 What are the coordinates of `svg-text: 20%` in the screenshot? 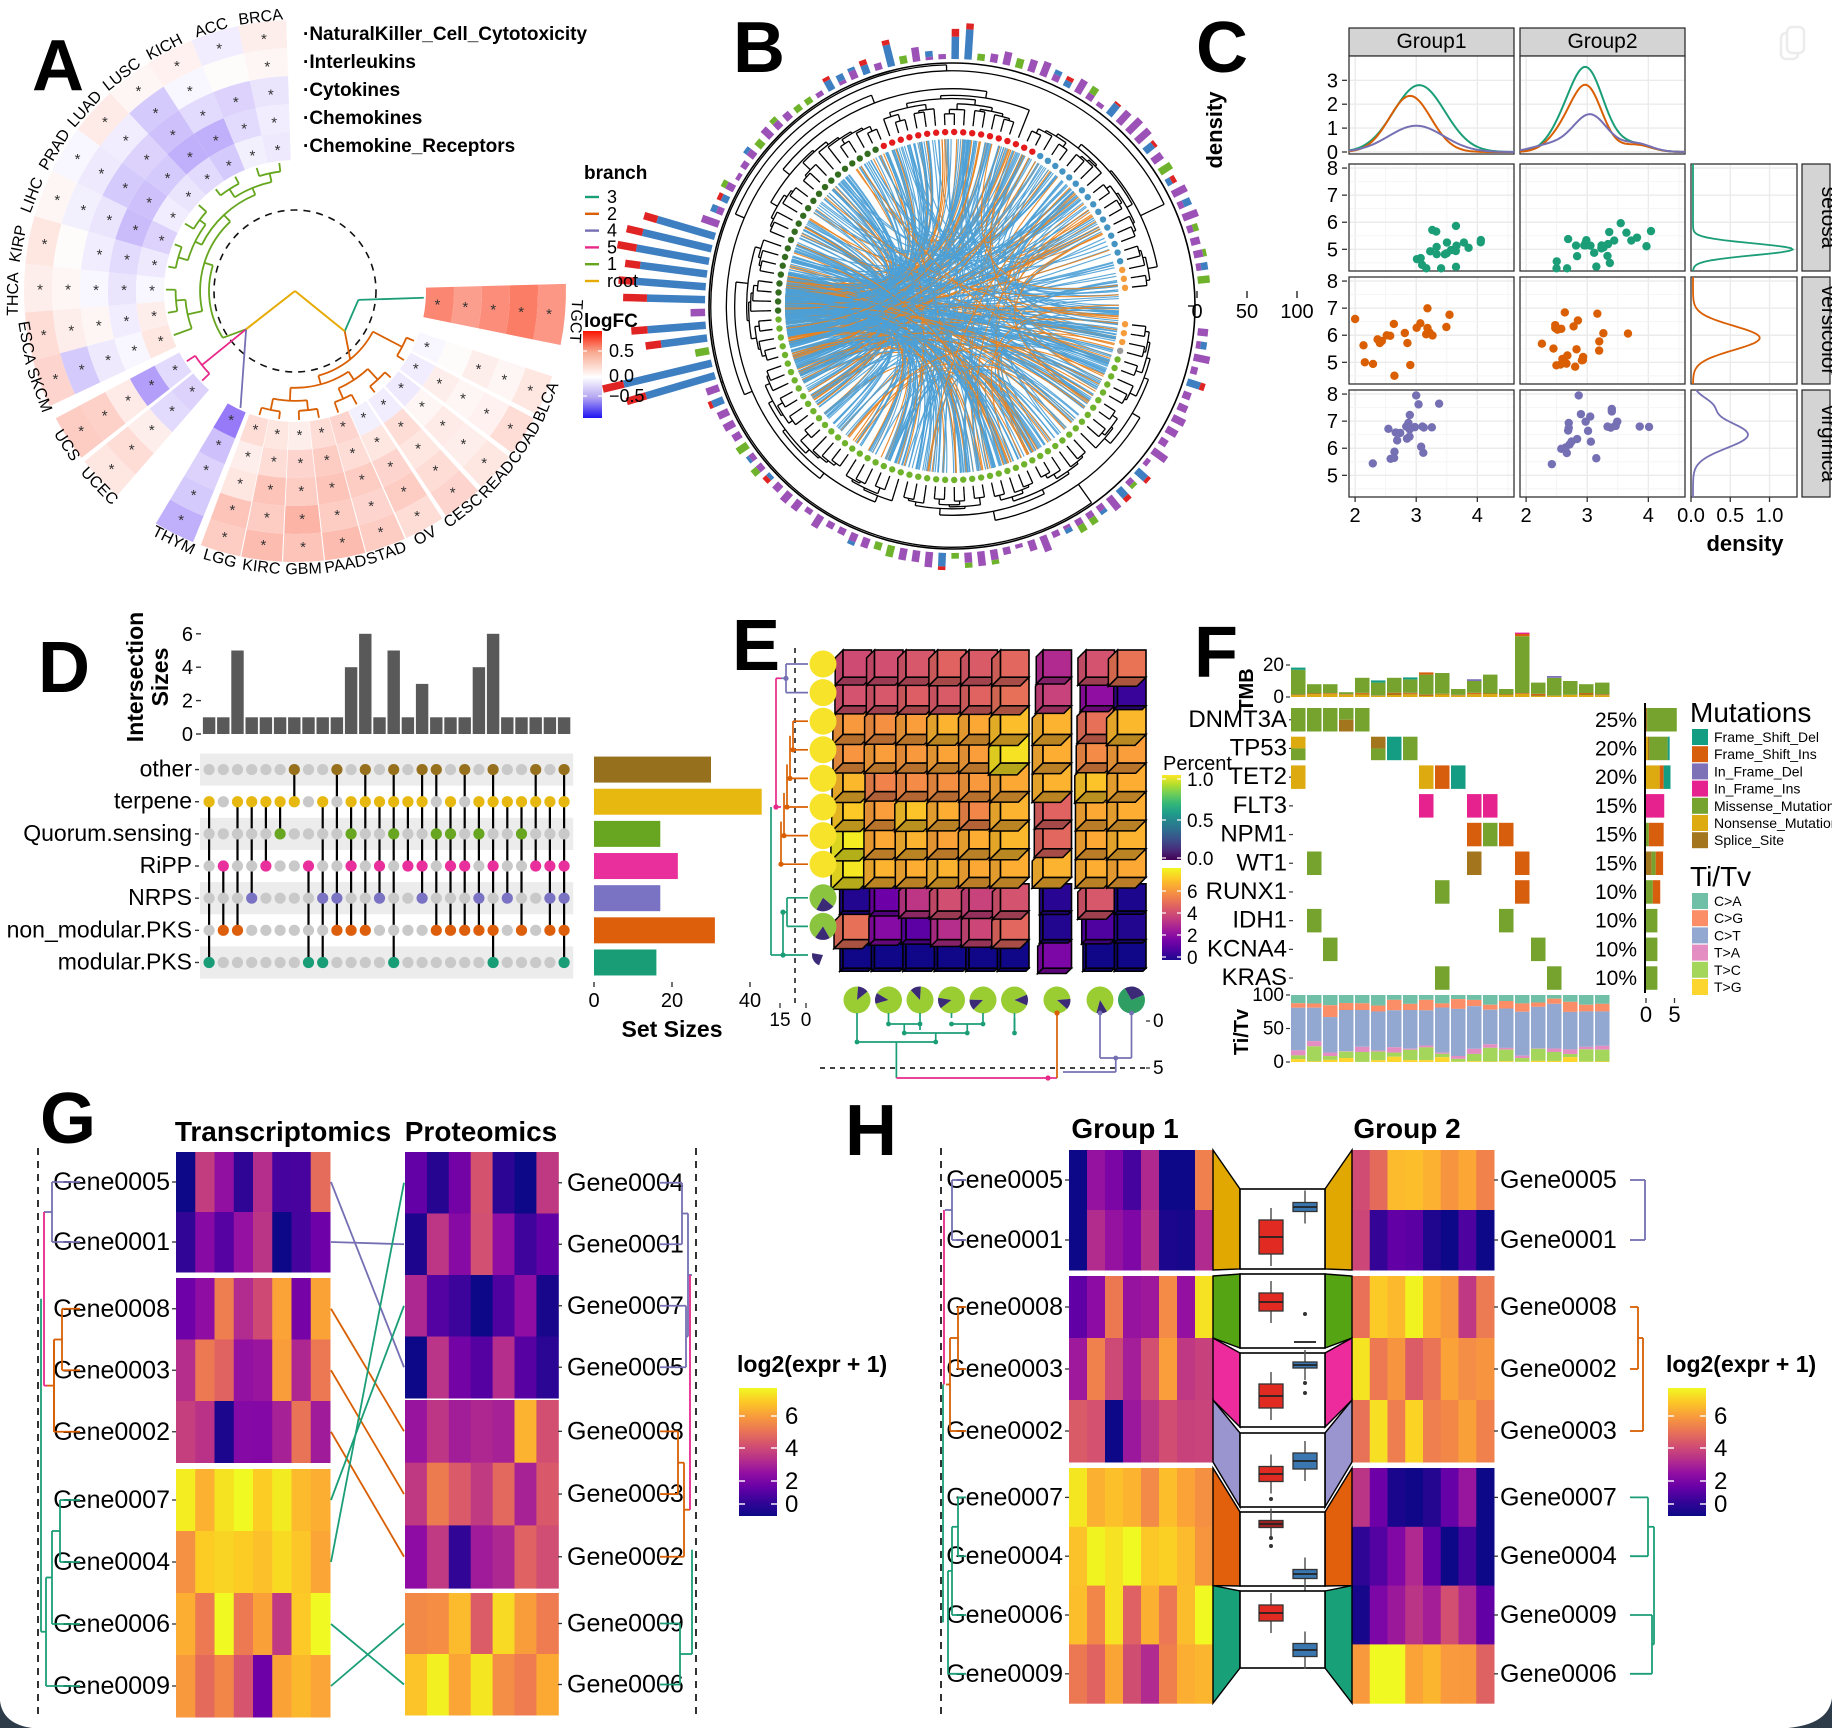 It's located at (1616, 777).